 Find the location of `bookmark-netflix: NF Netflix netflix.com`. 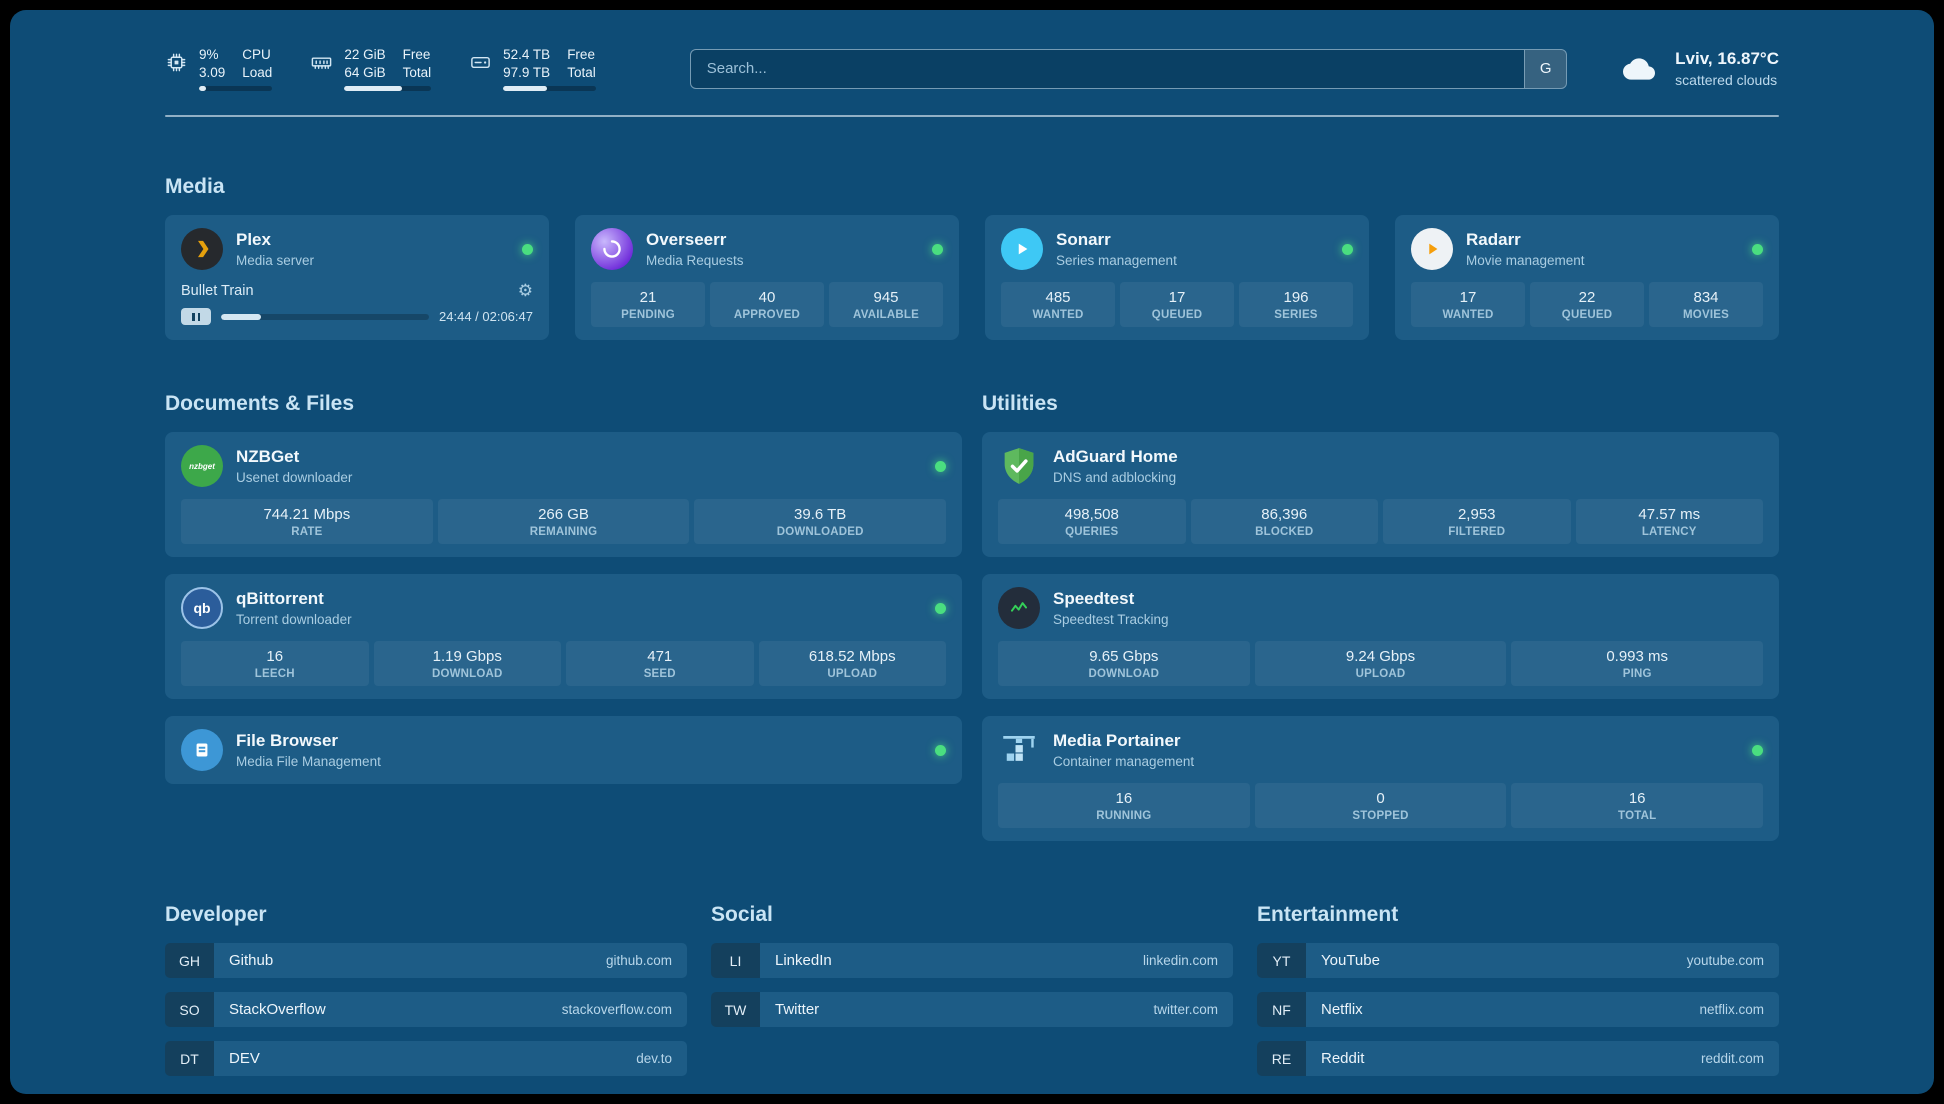

bookmark-netflix: NF Netflix netflix.com is located at coordinates (1518, 1010).